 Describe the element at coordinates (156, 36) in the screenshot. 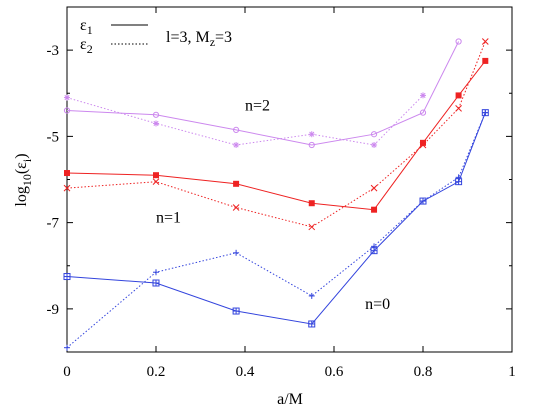

I see `legend: ε1 ε2 l=3, Mz=3` at that location.